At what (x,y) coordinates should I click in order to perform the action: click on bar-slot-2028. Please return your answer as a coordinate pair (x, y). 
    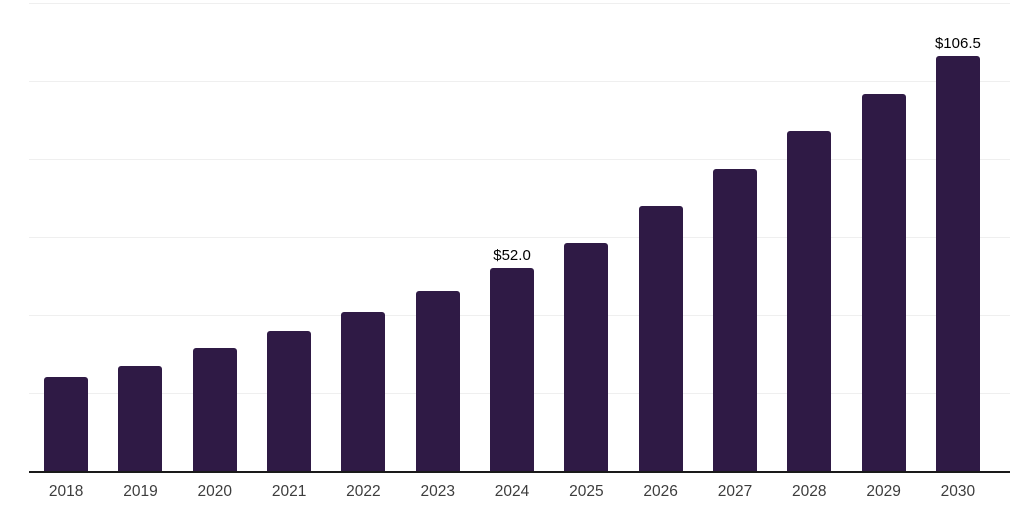
    Looking at the image, I should click on (809, 237).